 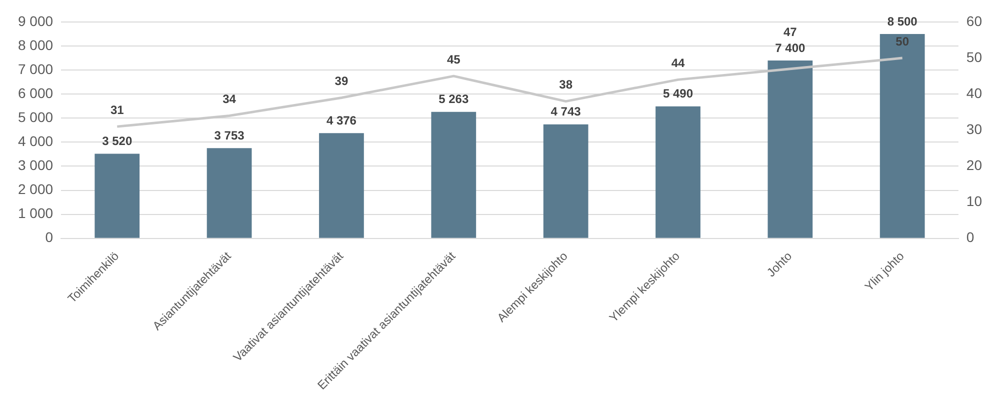 I want to click on y2-tick-label: 0, so click(x=970, y=237).